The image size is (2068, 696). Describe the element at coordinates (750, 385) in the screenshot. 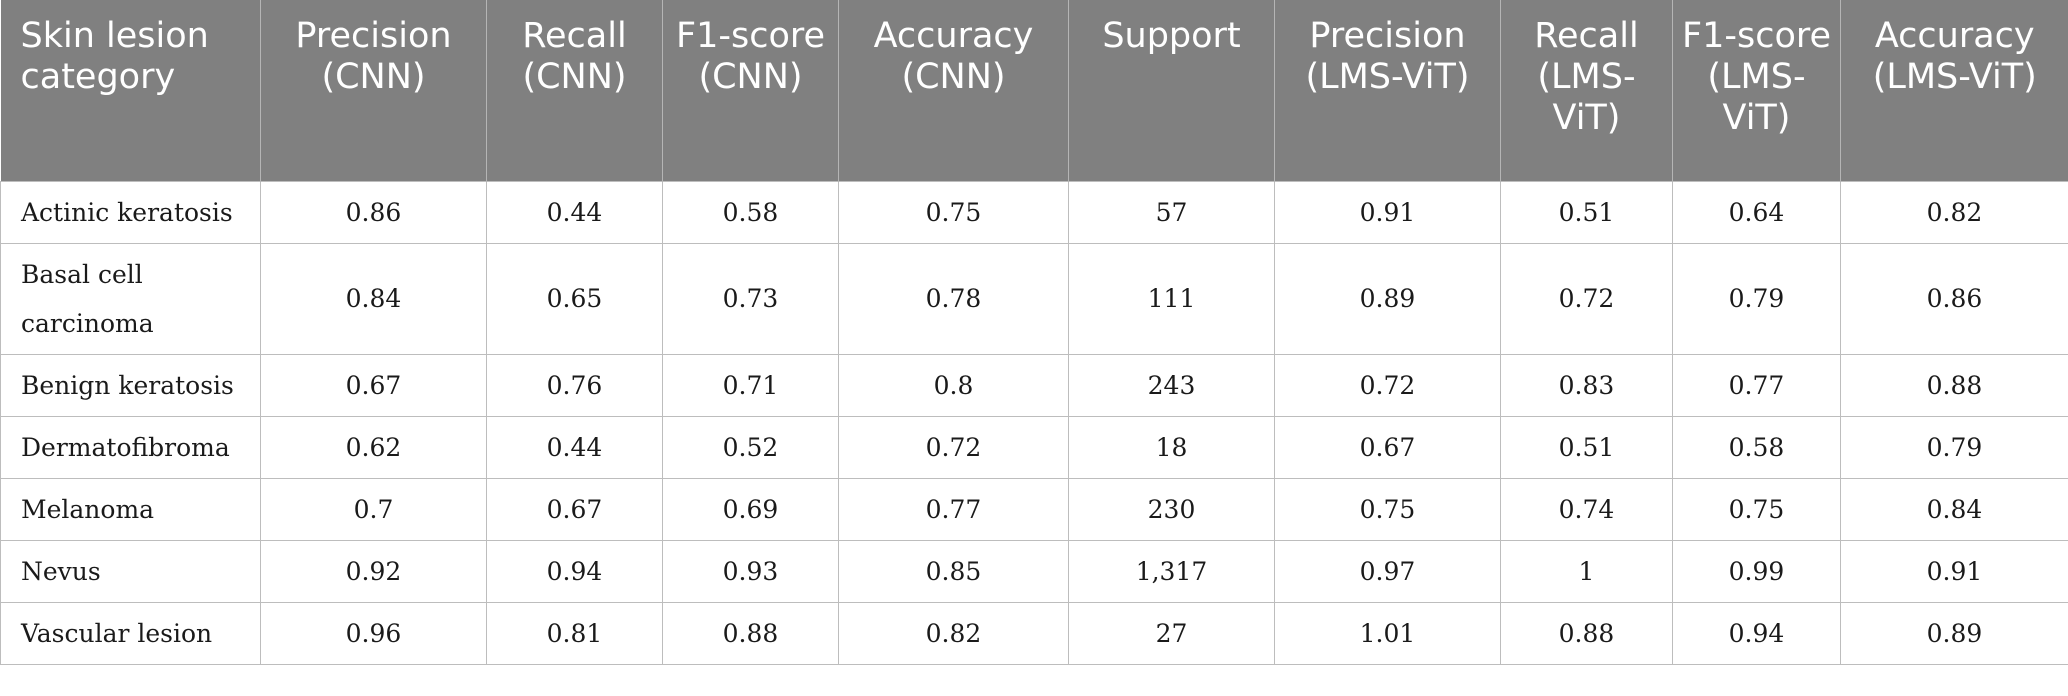

I see `value-cell: 0.71` at that location.